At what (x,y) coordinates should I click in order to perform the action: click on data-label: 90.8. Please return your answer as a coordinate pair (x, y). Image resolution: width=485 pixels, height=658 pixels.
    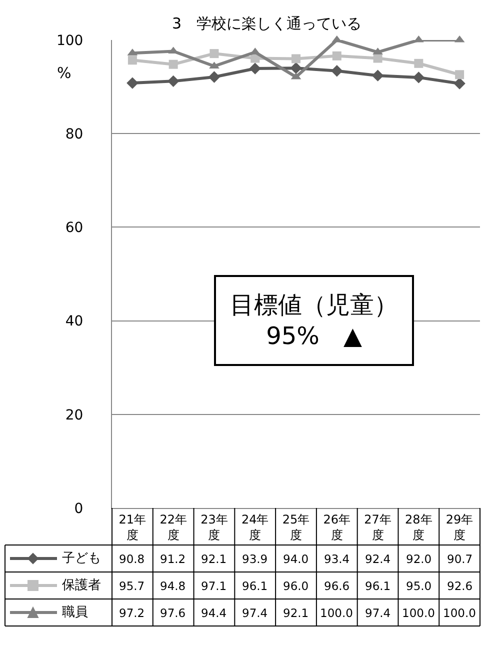
    Looking at the image, I should click on (132, 559).